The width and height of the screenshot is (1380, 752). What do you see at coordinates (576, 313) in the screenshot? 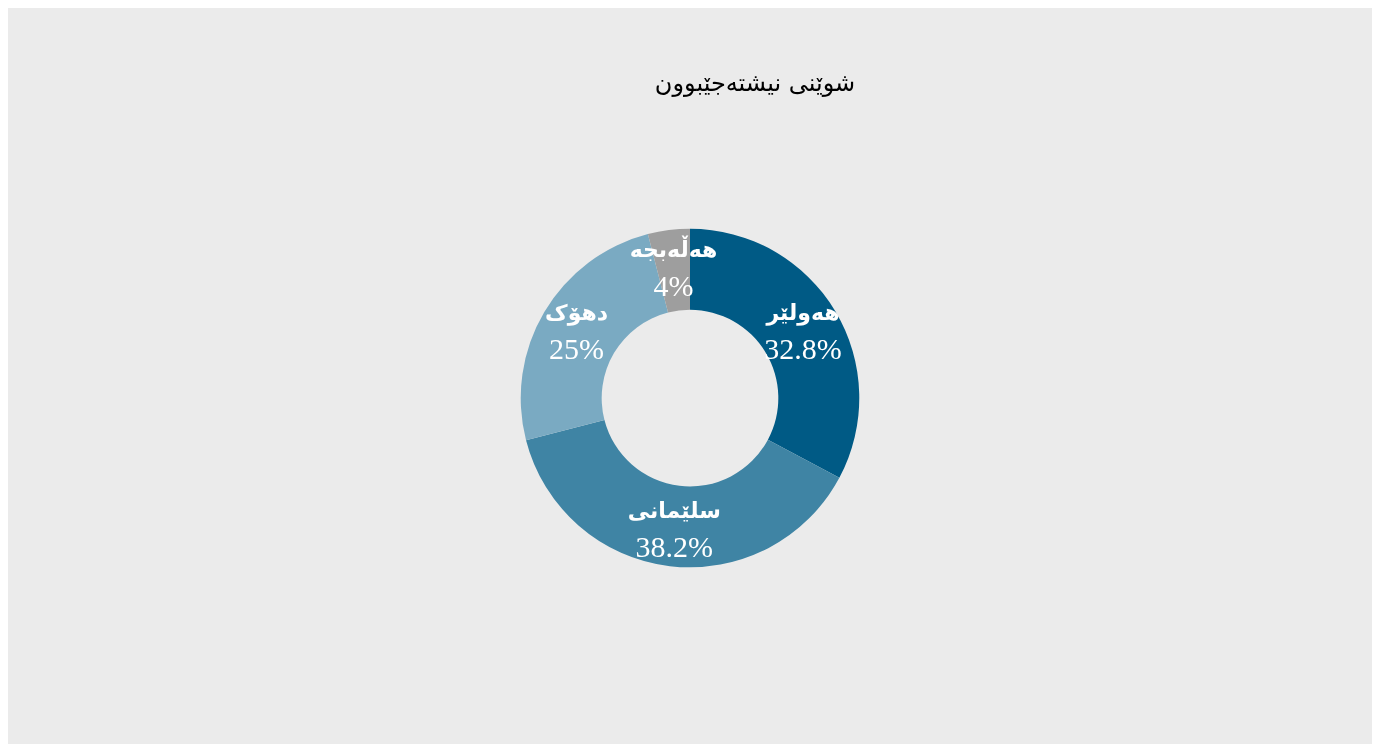
I see `slice-label: دهۆک` at bounding box center [576, 313].